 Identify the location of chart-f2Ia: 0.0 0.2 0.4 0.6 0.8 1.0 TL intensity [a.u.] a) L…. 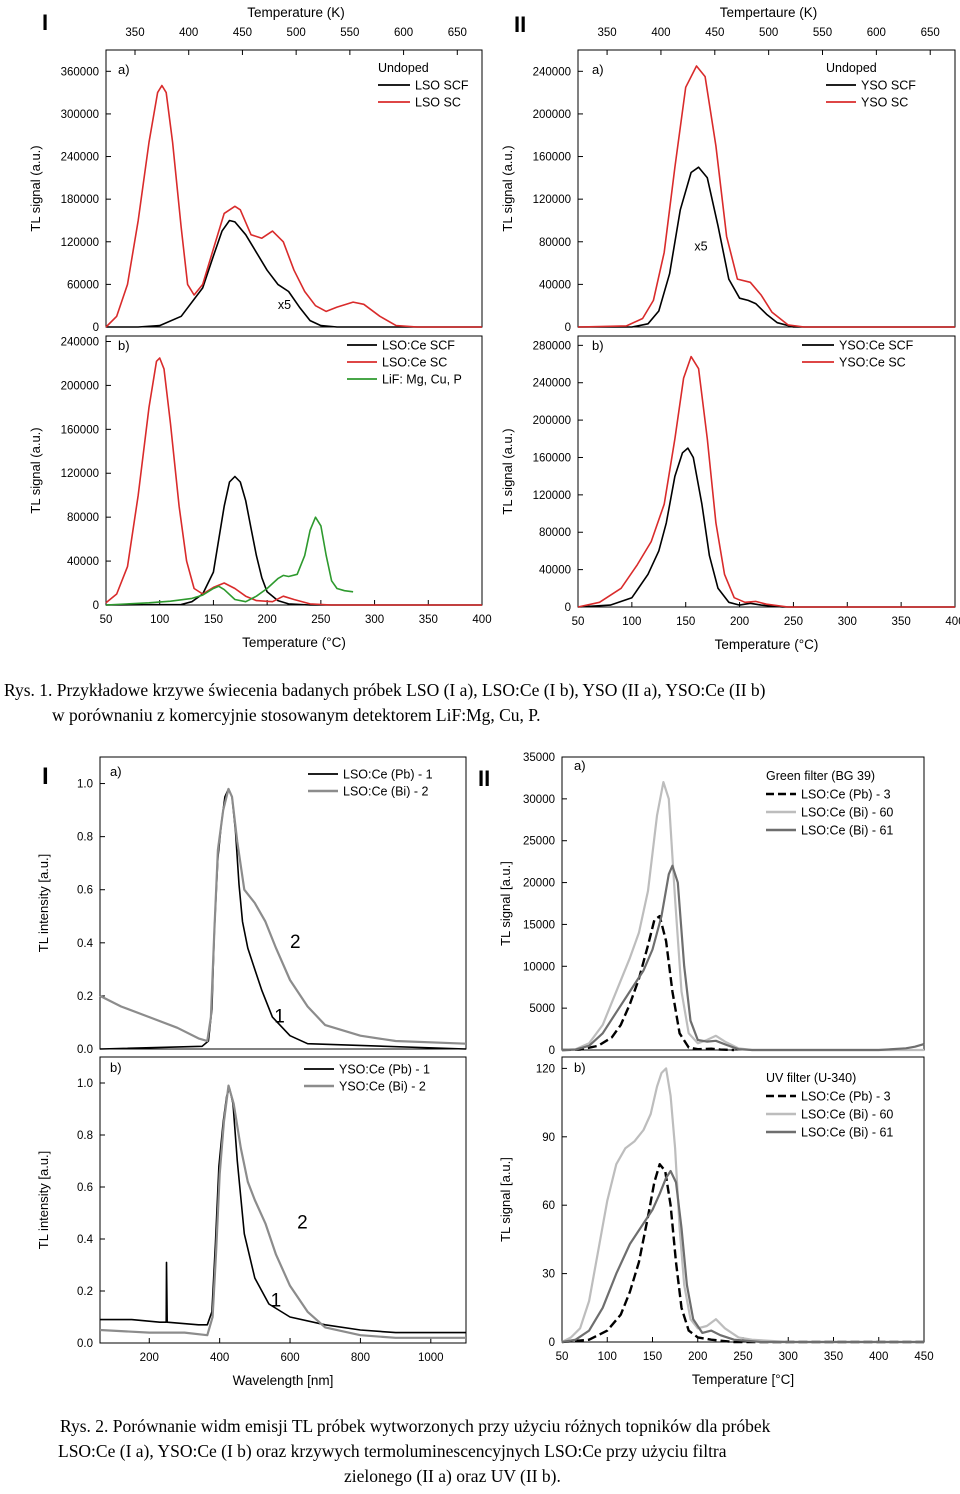
(251, 906).